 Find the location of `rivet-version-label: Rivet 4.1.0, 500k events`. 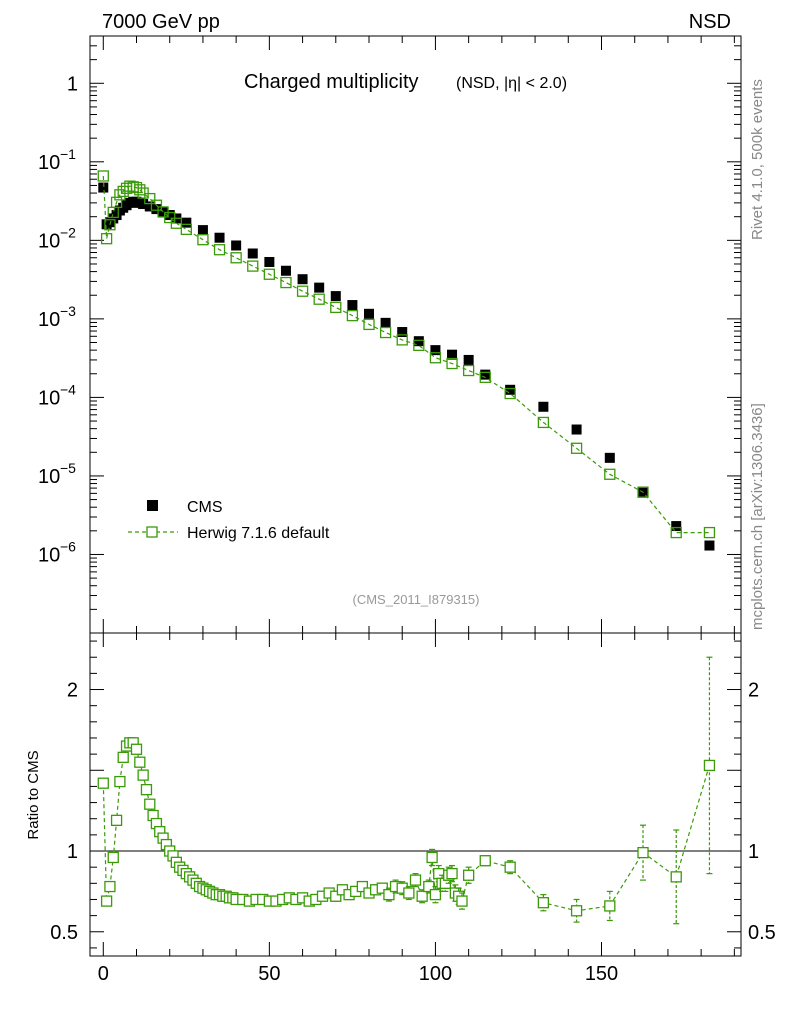

rivet-version-label: Rivet 4.1.0, 500k events is located at coordinates (757, 159).